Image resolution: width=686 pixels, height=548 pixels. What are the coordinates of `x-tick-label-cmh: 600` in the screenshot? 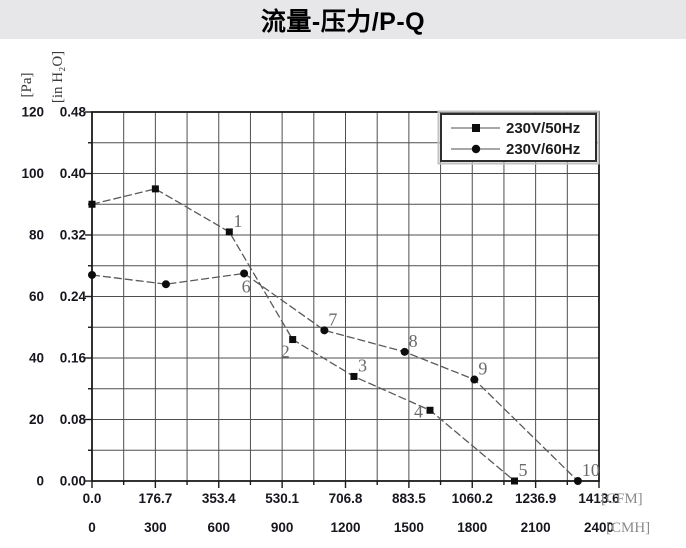 It's located at (218, 527).